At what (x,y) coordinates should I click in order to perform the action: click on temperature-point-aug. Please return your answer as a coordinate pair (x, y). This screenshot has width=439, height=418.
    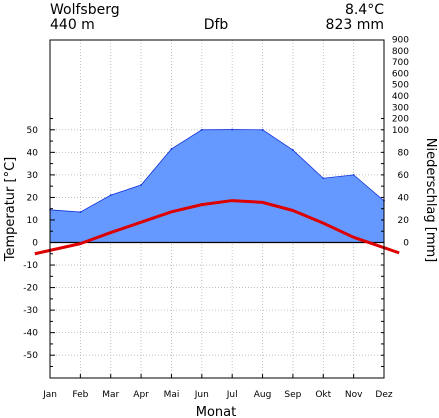
    Looking at the image, I should click on (262, 202).